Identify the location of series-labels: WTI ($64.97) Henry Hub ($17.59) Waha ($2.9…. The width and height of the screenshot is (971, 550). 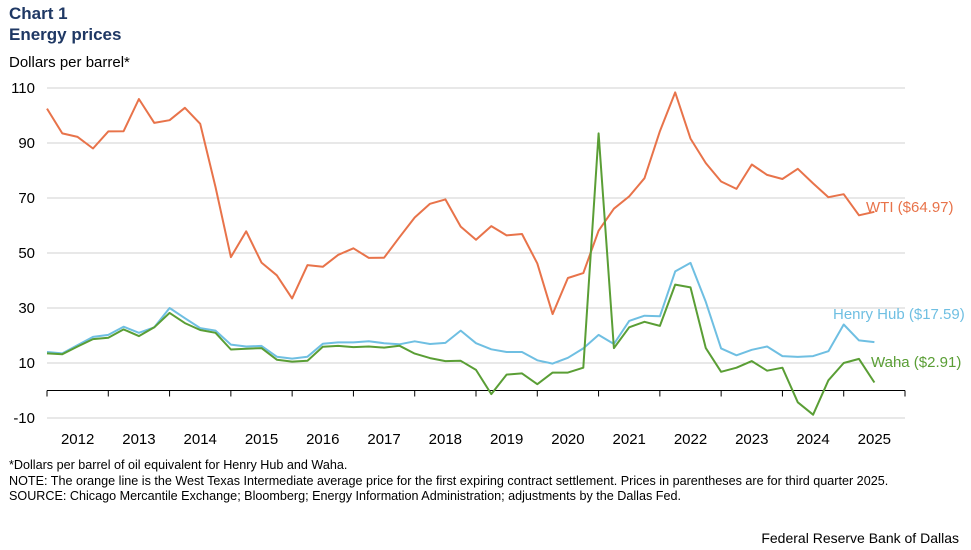
(899, 285).